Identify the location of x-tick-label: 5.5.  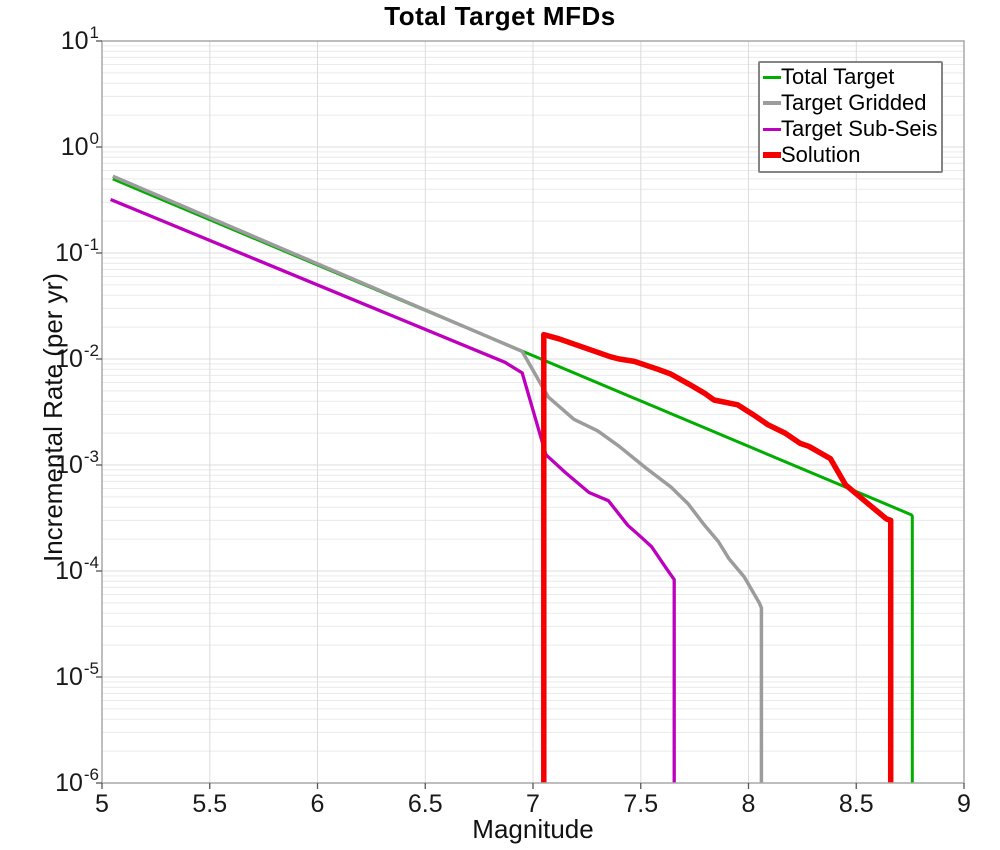
(209, 804).